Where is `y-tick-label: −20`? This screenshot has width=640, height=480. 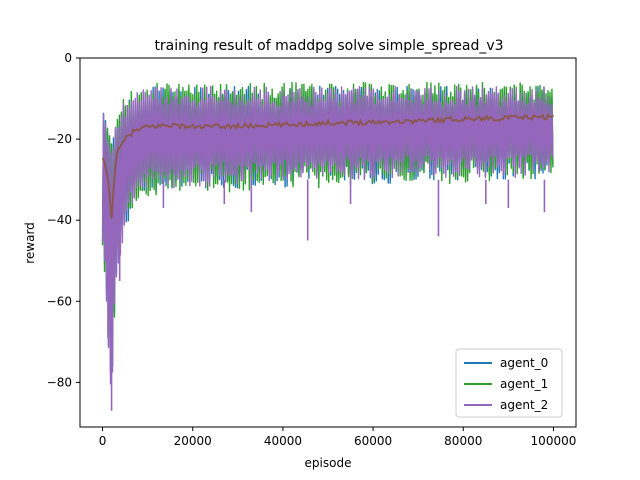
y-tick-label: −20 is located at coordinates (59, 139).